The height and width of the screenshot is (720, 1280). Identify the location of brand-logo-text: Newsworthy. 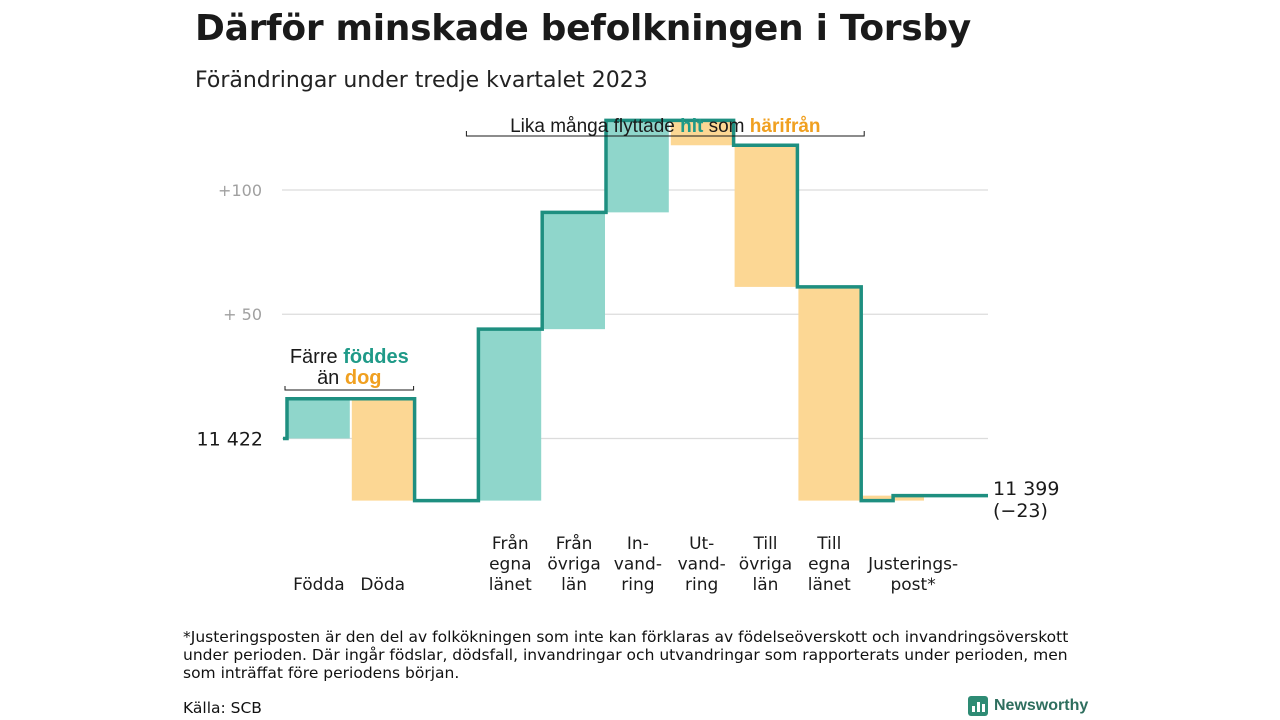
(1041, 705).